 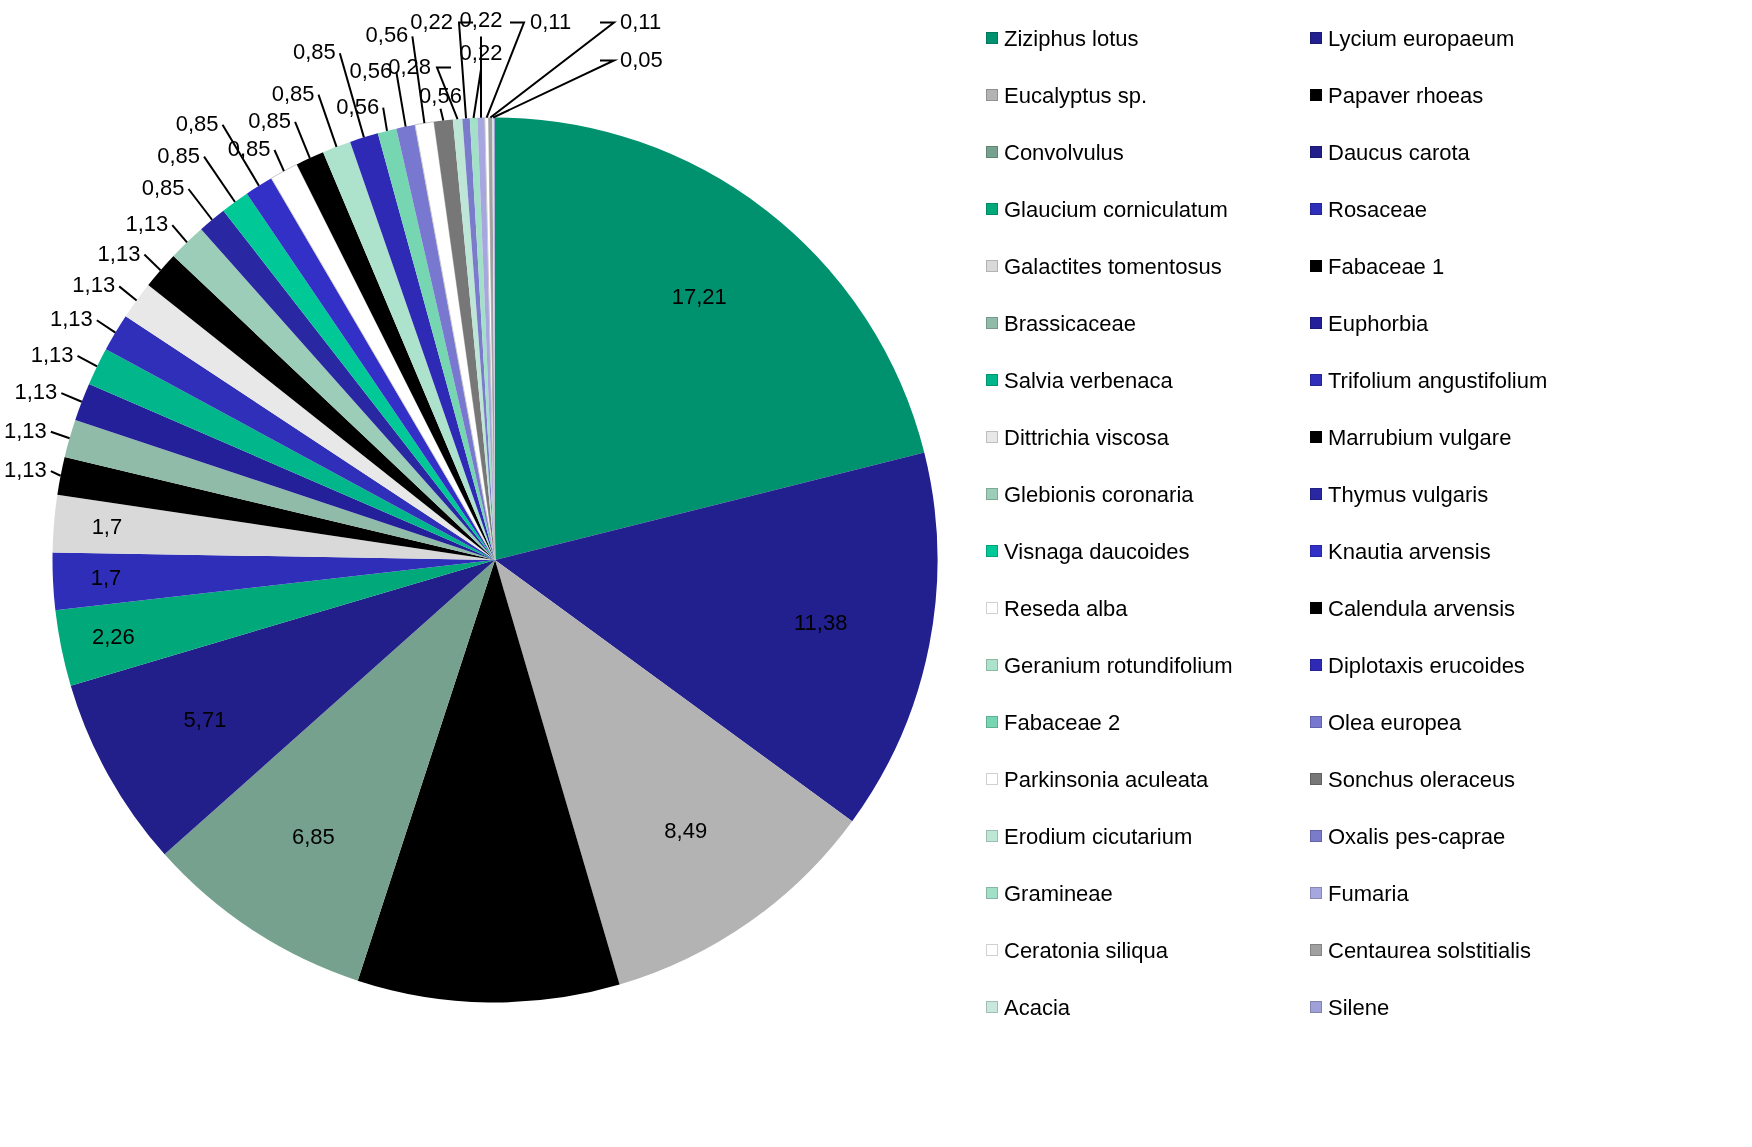 I want to click on legend-label: Gramineae, so click(x=1058, y=894).